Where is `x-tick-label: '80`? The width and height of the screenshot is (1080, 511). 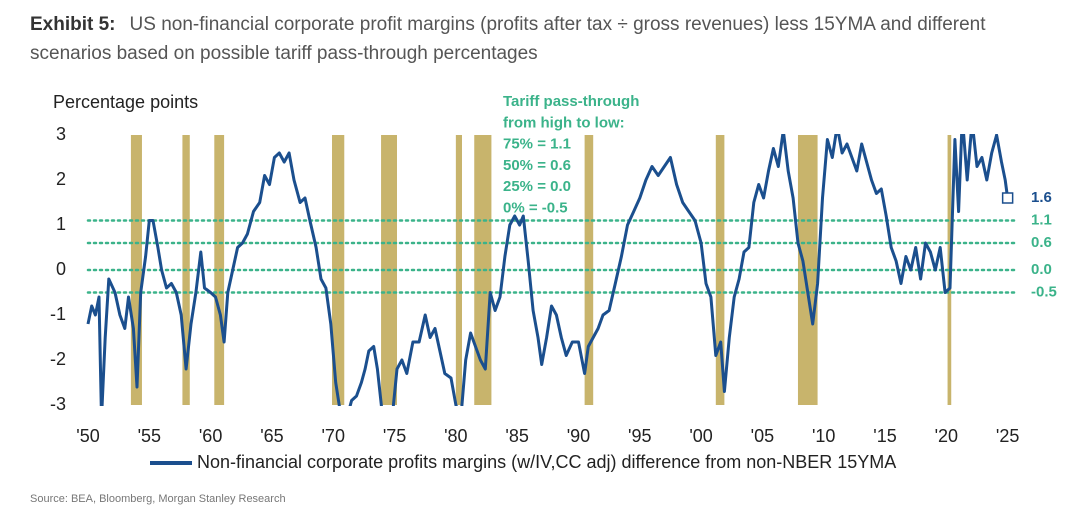 x-tick-label: '80 is located at coordinates (455, 436).